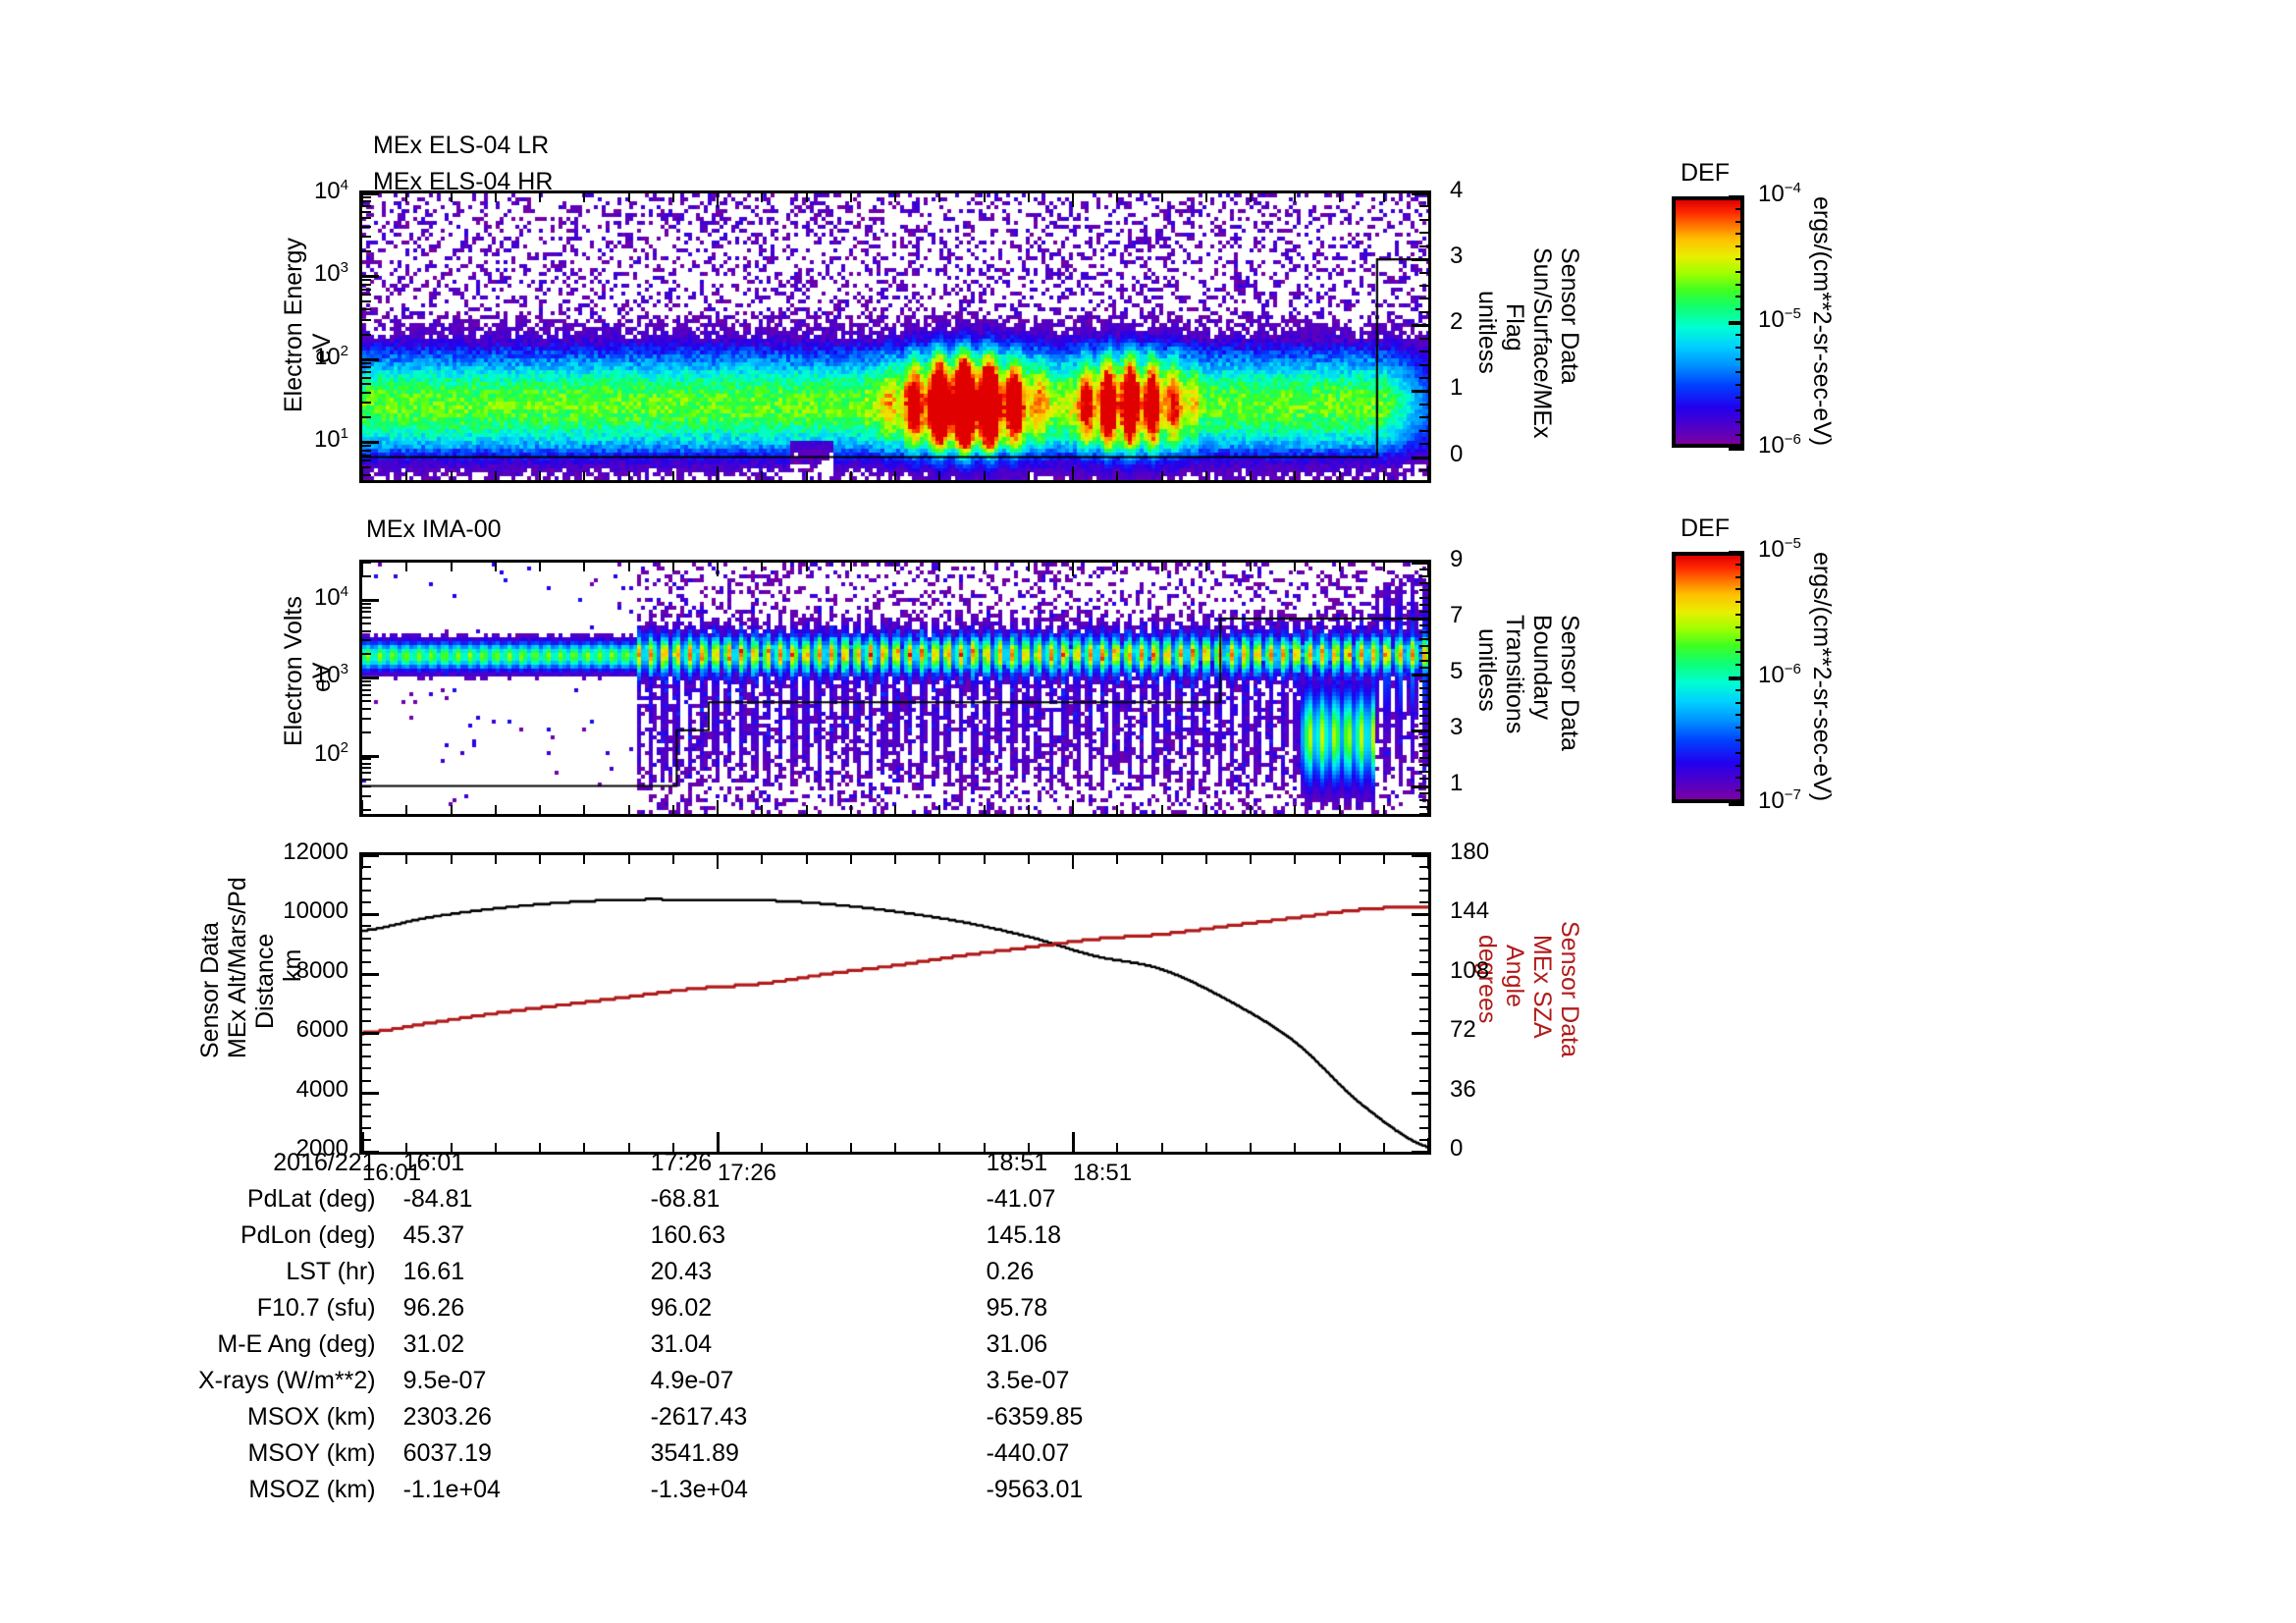 Image resolution: width=2296 pixels, height=1623 pixels. Describe the element at coordinates (1457, 782) in the screenshot. I see `ima-rtick-4: 1` at that location.